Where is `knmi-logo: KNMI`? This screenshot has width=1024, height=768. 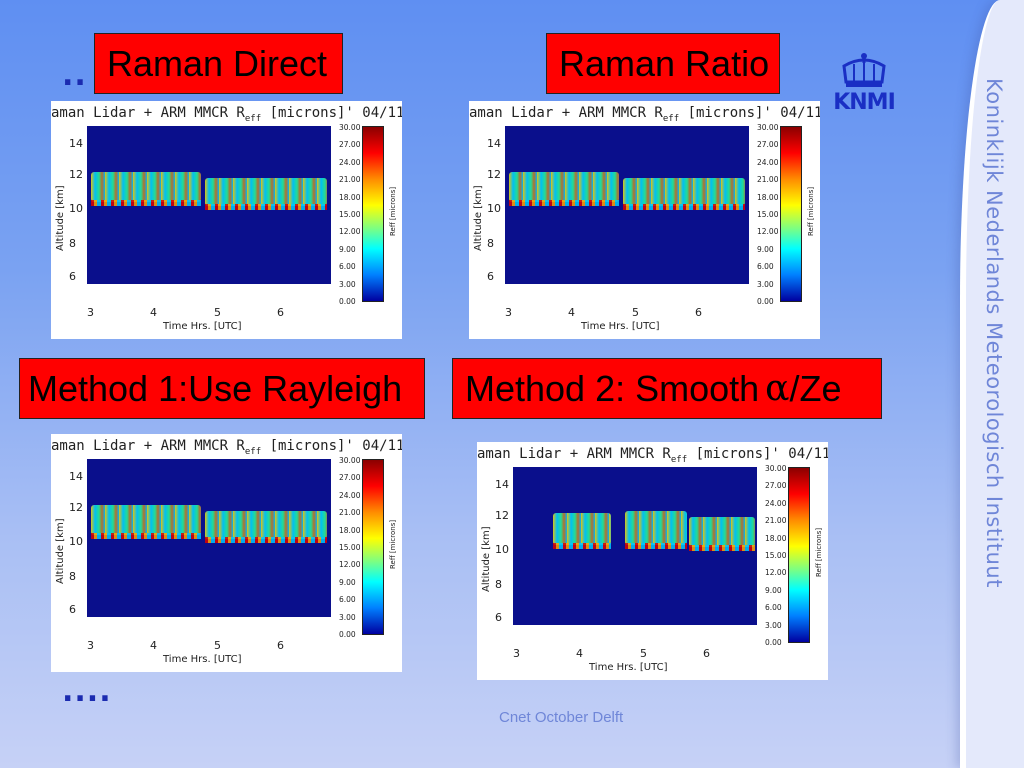 knmi-logo: KNMI is located at coordinates (864, 83).